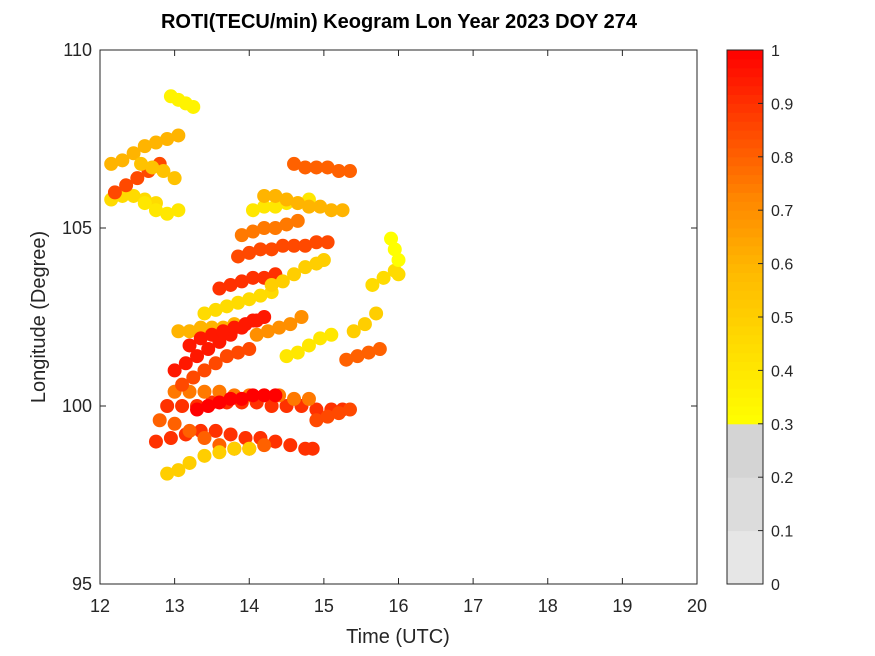 This screenshot has width=875, height=656. I want to click on x-tick-label: 15, so click(324, 606).